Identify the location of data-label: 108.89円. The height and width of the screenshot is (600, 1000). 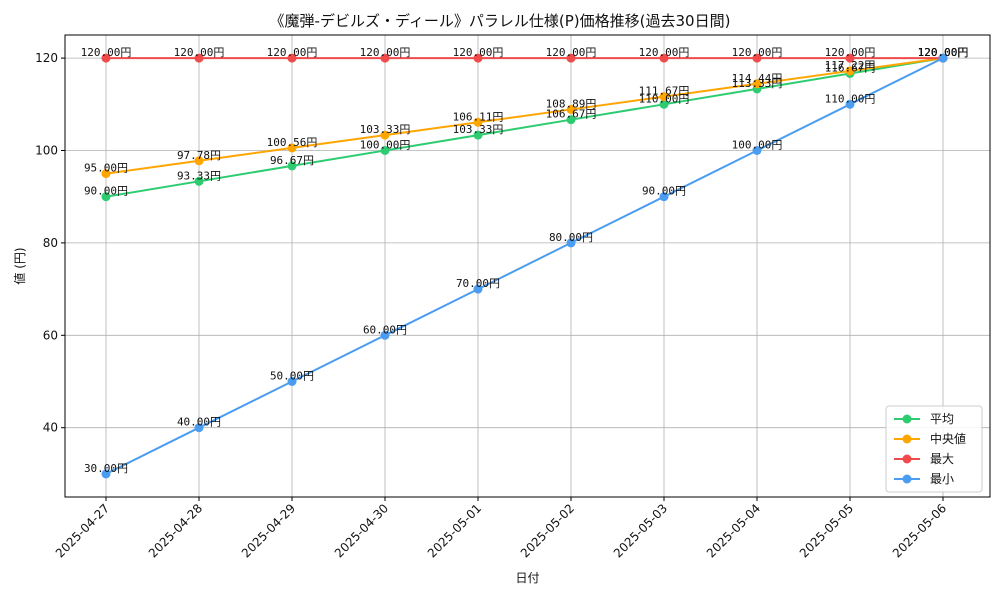
(571, 103).